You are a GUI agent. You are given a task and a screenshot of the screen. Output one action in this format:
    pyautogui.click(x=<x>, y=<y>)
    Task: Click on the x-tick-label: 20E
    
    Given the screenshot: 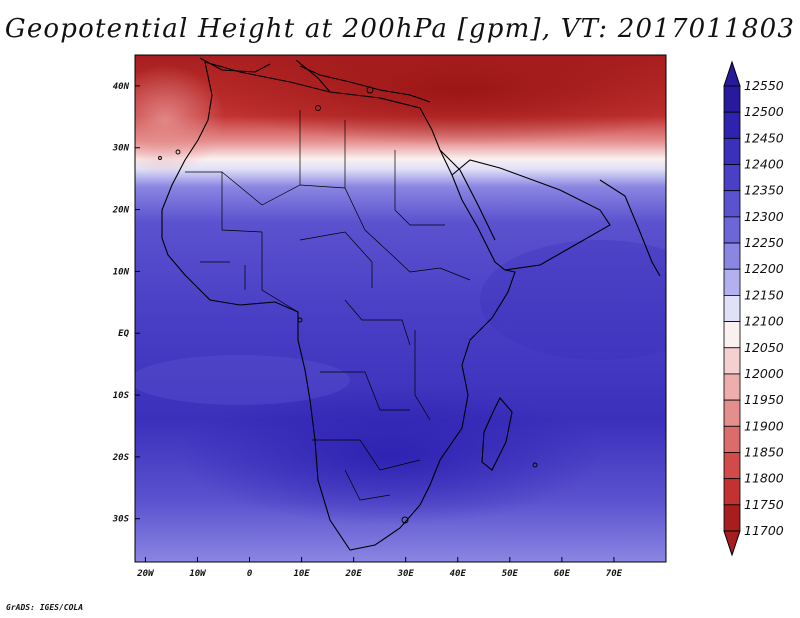 What is the action you would take?
    pyautogui.click(x=354, y=574)
    